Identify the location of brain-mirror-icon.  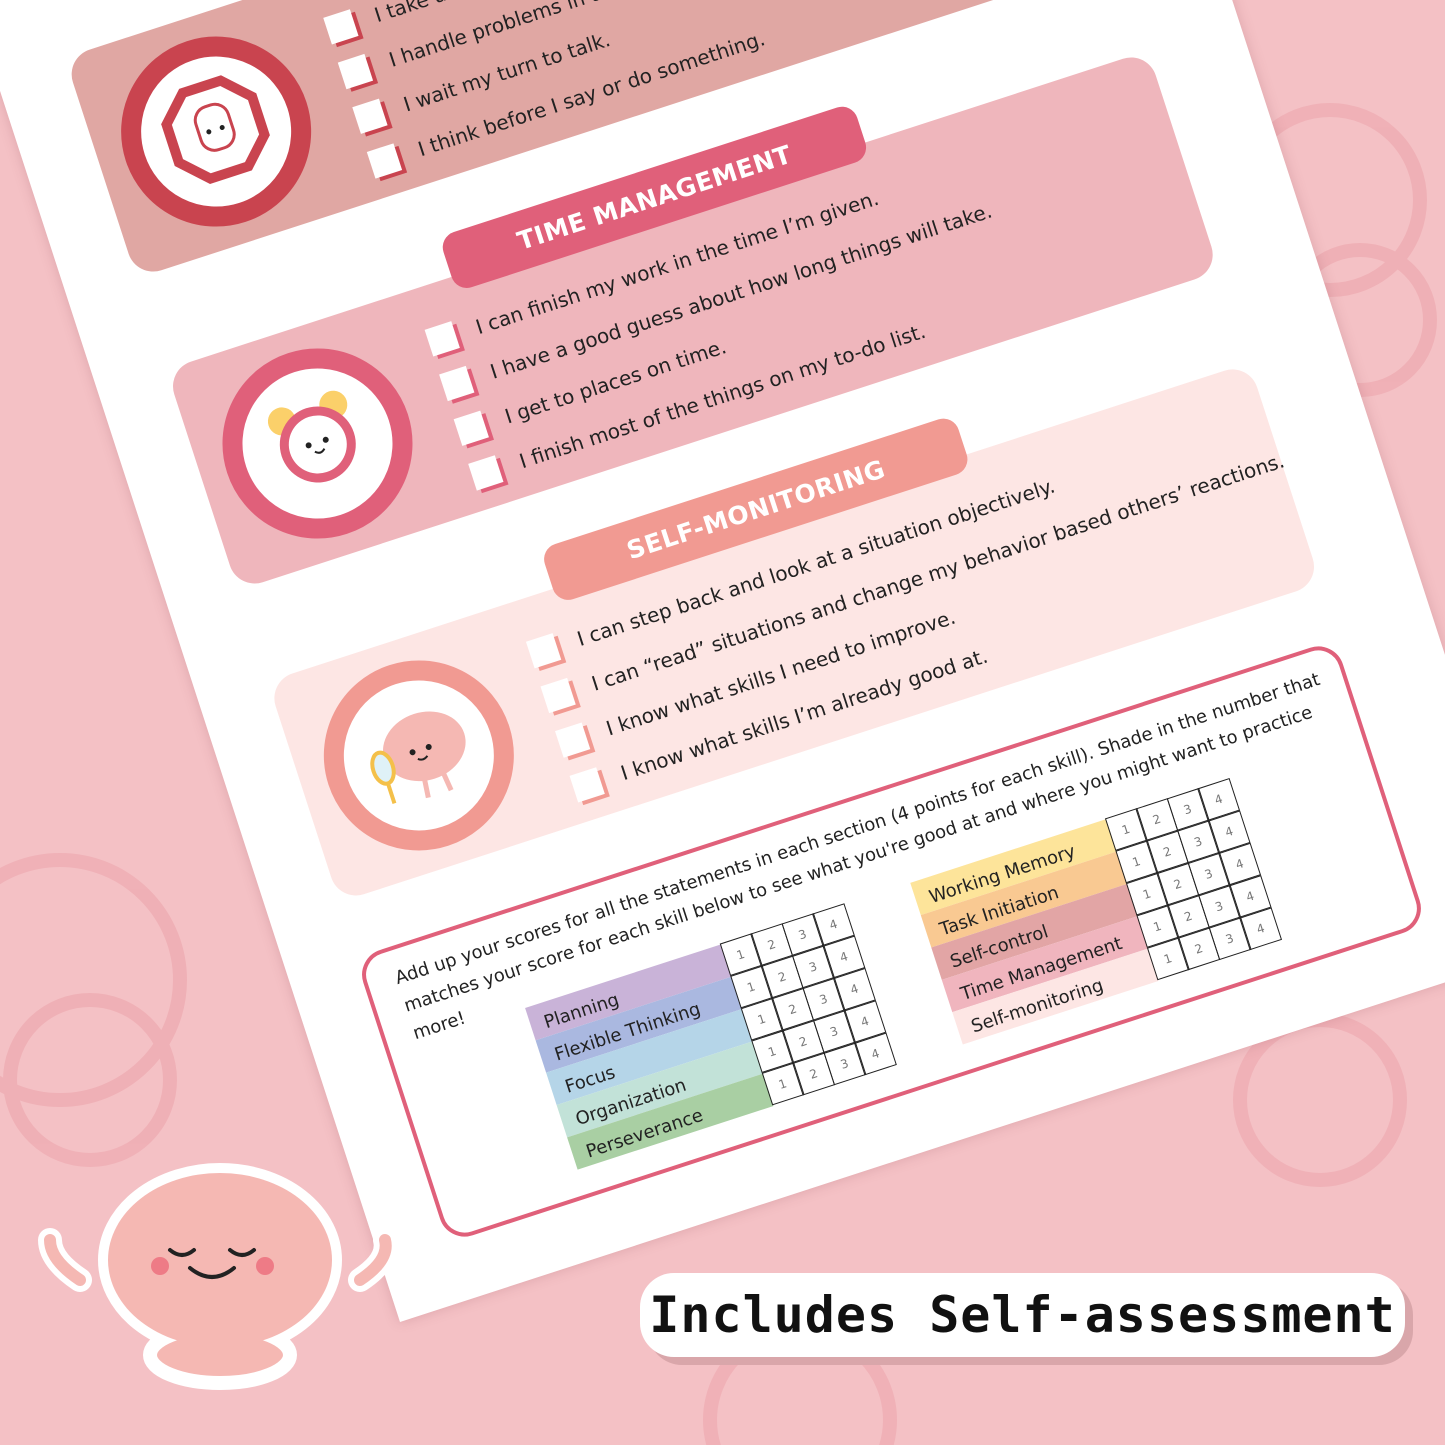
(418, 756).